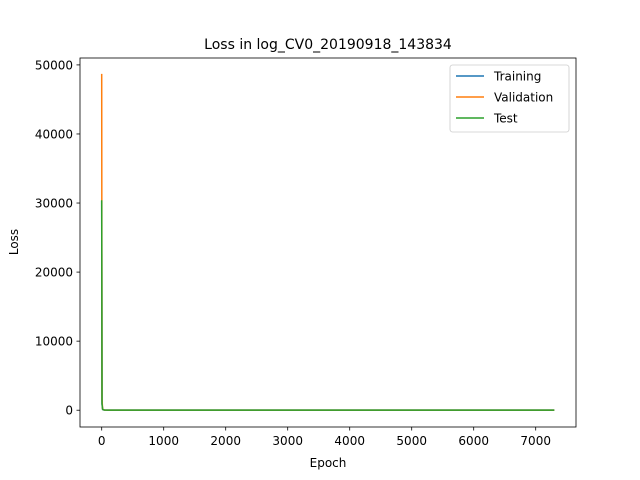 The image size is (640, 480). Describe the element at coordinates (505, 119) in the screenshot. I see `legend-label-test: Test` at that location.